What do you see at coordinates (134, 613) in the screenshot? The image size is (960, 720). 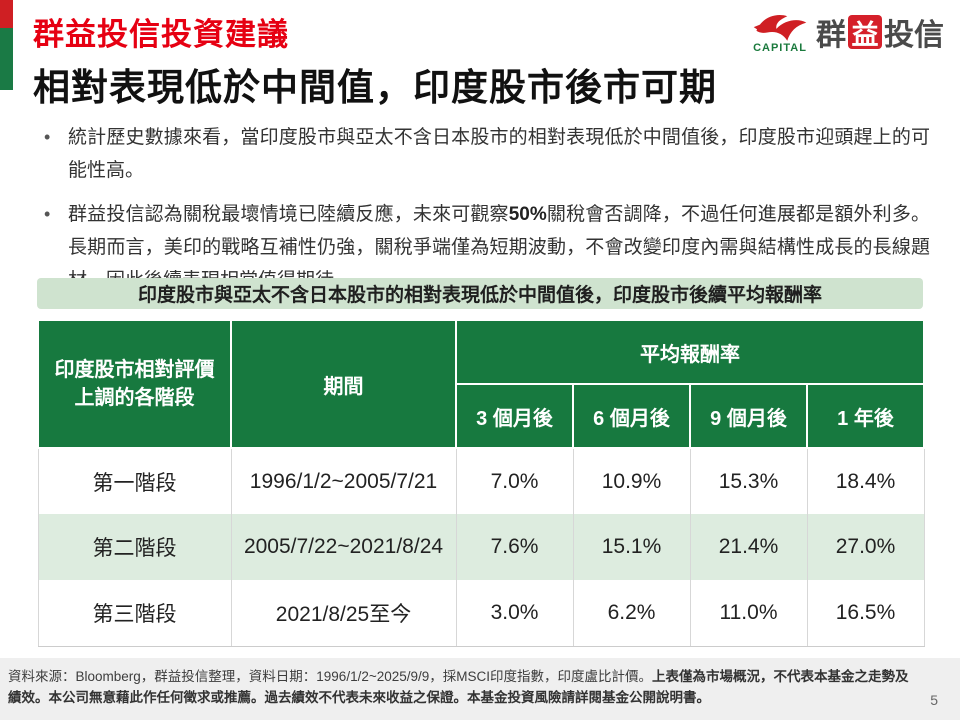 I see `stage-cell: 第三階段` at bounding box center [134, 613].